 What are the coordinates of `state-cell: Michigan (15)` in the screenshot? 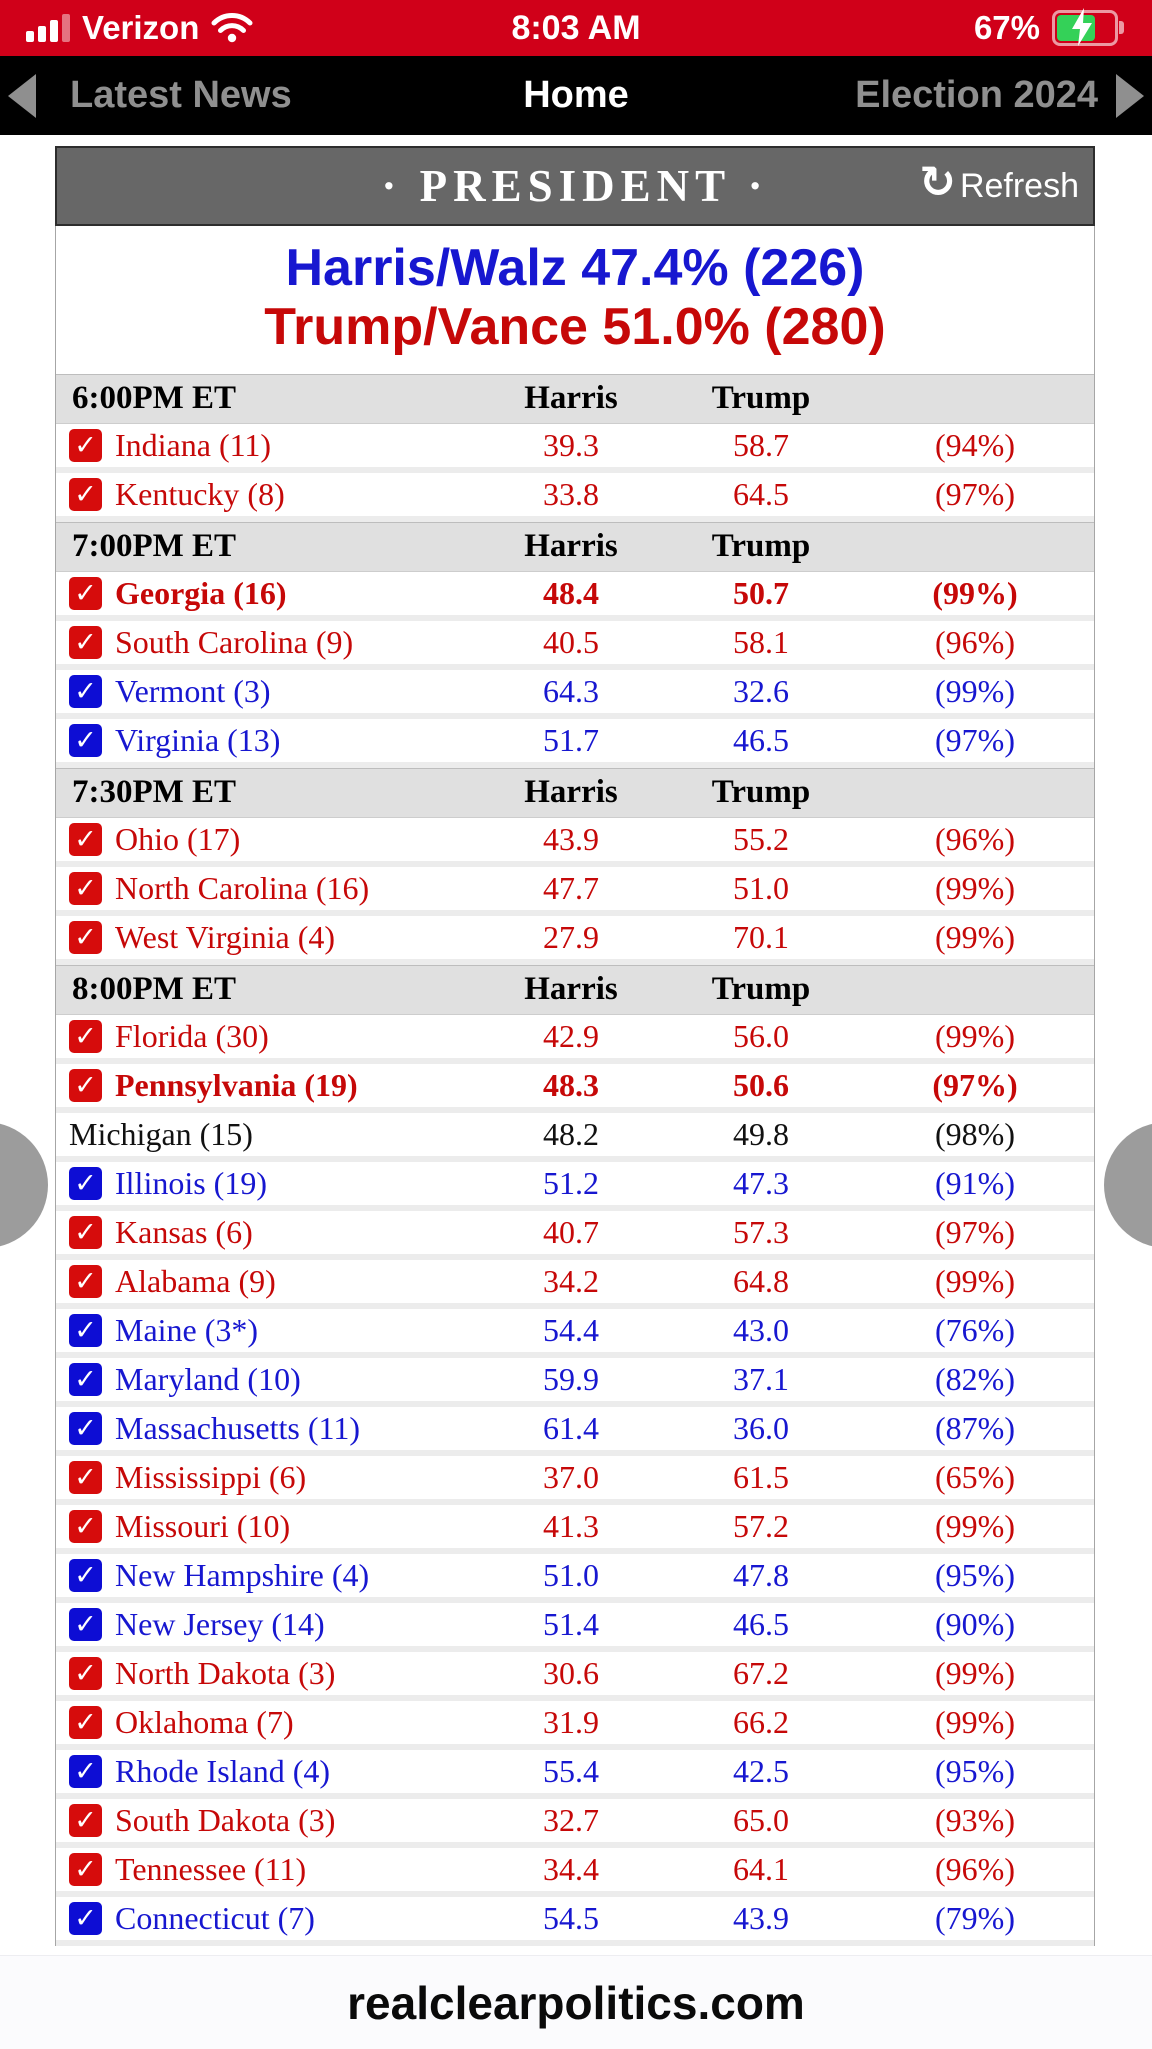 It's located at (266, 1134).